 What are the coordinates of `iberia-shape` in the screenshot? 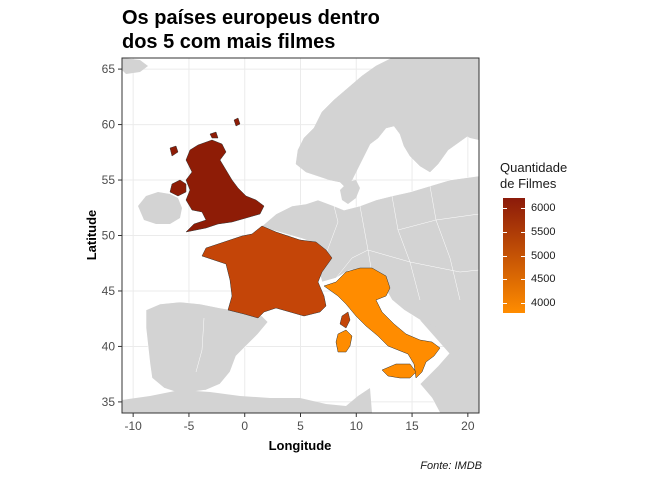 It's located at (207, 347).